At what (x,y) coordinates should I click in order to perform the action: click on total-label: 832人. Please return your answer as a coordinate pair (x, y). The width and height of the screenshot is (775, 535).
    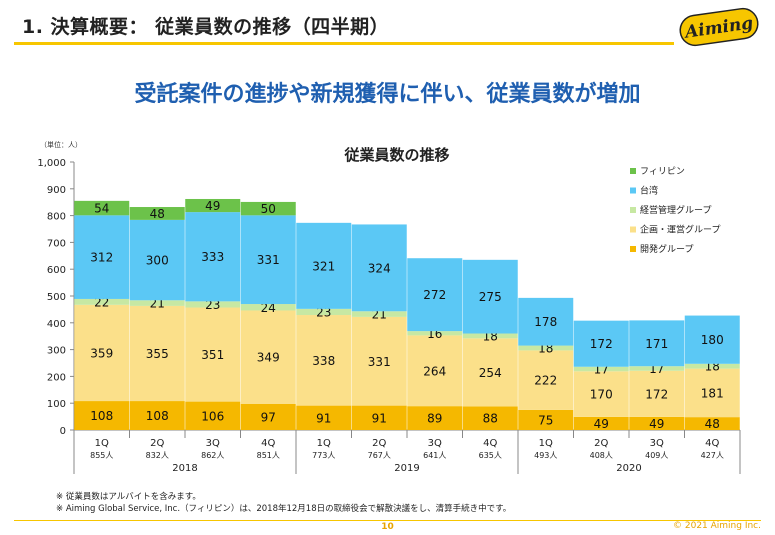
    Looking at the image, I should click on (157, 455).